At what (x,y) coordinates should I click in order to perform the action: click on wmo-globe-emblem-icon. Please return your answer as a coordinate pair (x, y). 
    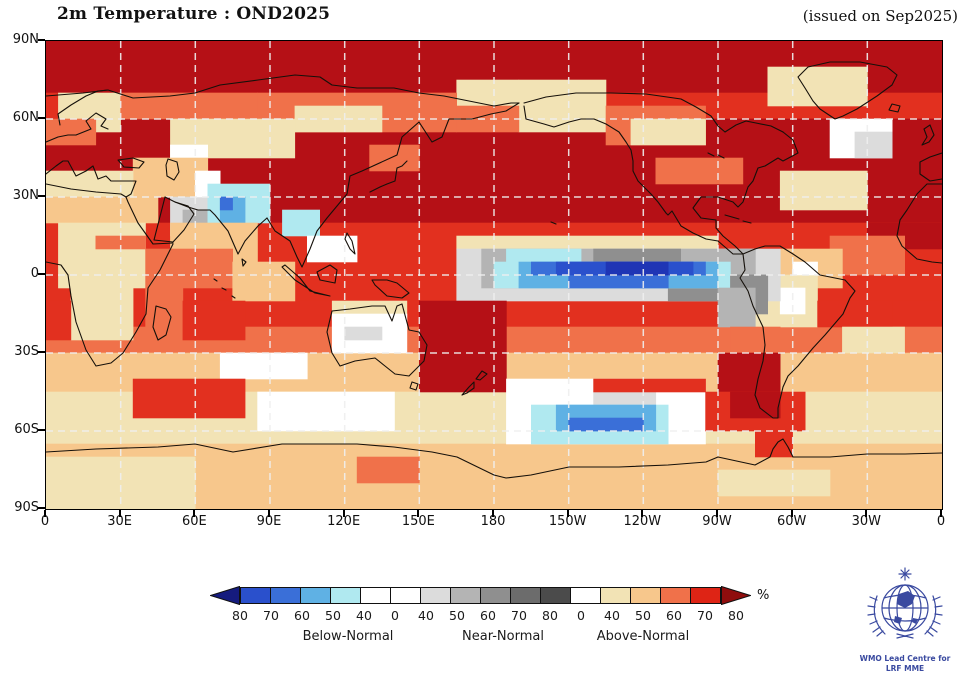
    Looking at the image, I should click on (905, 603).